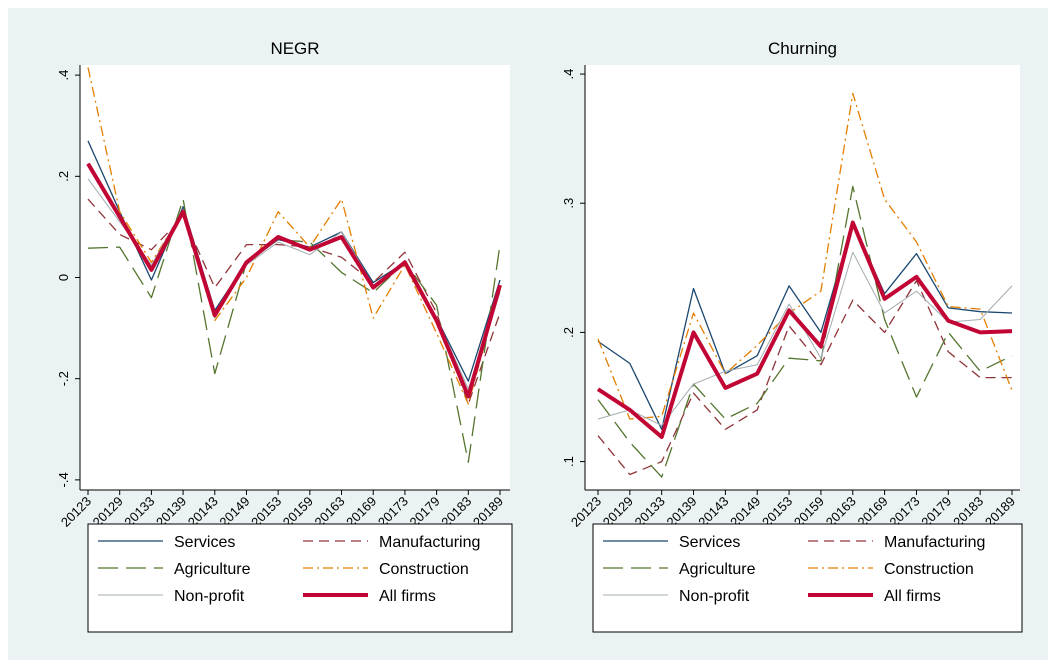 This screenshot has height=668, width=1056. What do you see at coordinates (802, 48) in the screenshot?
I see `chart-title: Churning` at bounding box center [802, 48].